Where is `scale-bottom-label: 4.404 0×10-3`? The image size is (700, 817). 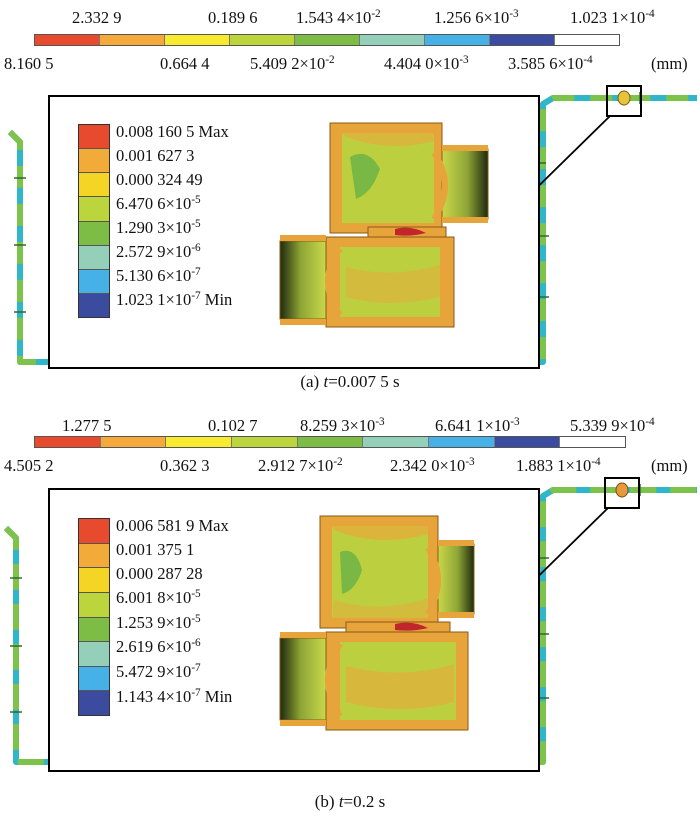 scale-bottom-label: 4.404 0×10-3 is located at coordinates (426, 63).